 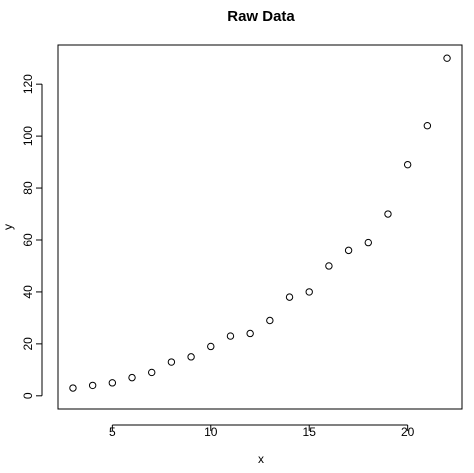 What do you see at coordinates (261, 16) in the screenshot?
I see `chart-title: Raw Data` at bounding box center [261, 16].